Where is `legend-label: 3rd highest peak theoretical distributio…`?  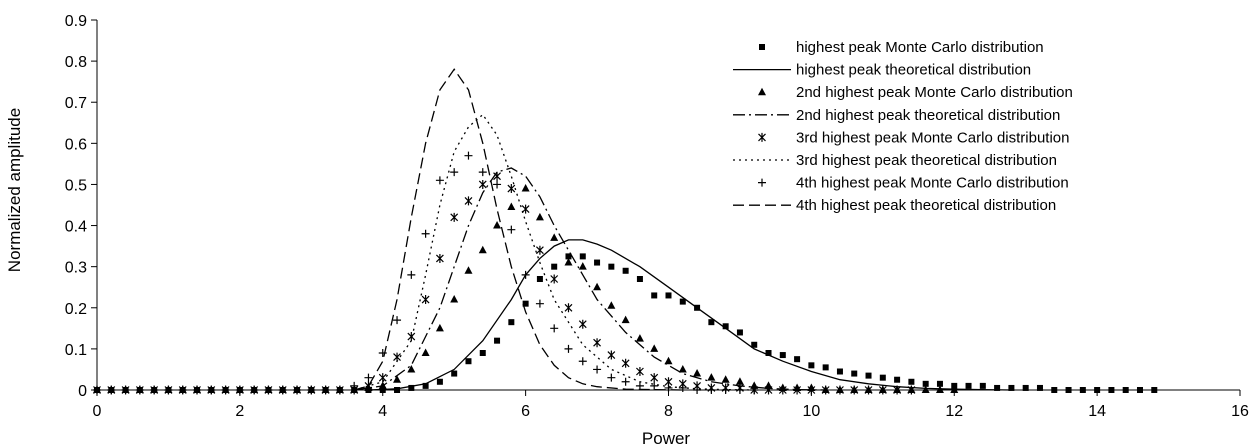 legend-label: 3rd highest peak theoretical distributio… is located at coordinates (926, 160).